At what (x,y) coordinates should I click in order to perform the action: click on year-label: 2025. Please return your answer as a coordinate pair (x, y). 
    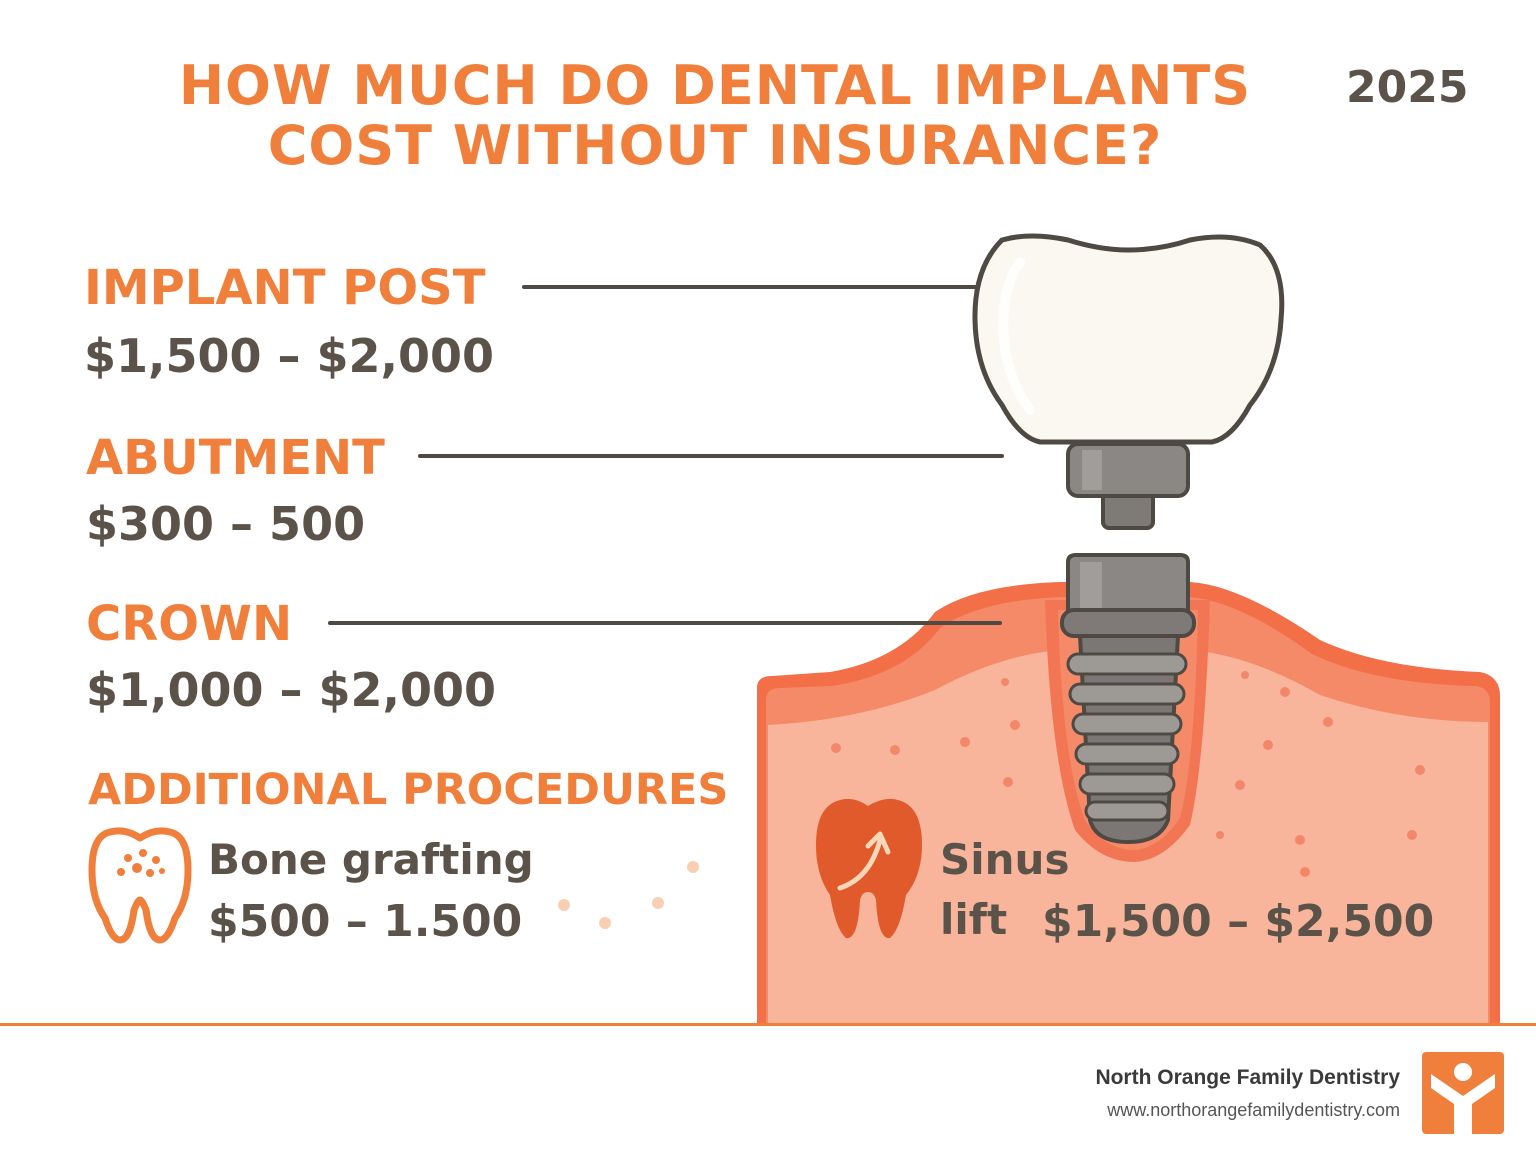
    Looking at the image, I should click on (1407, 87).